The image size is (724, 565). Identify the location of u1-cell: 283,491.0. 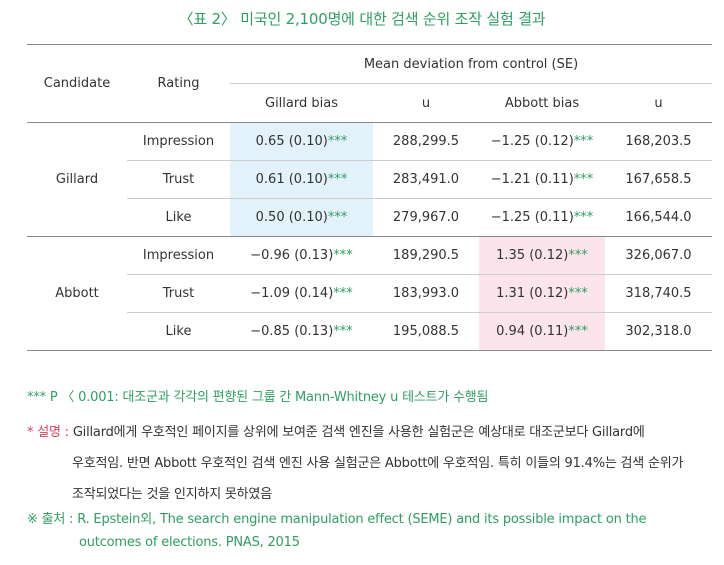
(426, 179).